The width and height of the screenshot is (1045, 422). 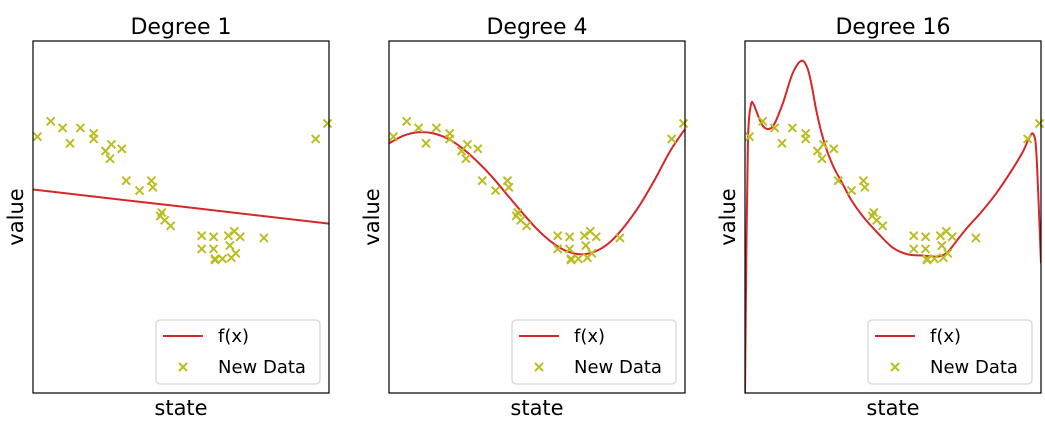 What do you see at coordinates (180, 27) in the screenshot?
I see `chart-title: Degree 1` at bounding box center [180, 27].